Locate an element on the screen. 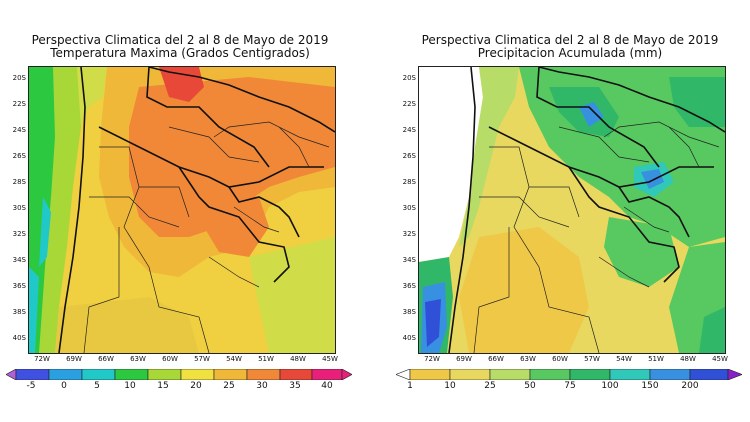 This screenshot has height=422, width=750. map-subtitle: Temperatura Maxima (Grados Centigrados) is located at coordinates (180, 53).